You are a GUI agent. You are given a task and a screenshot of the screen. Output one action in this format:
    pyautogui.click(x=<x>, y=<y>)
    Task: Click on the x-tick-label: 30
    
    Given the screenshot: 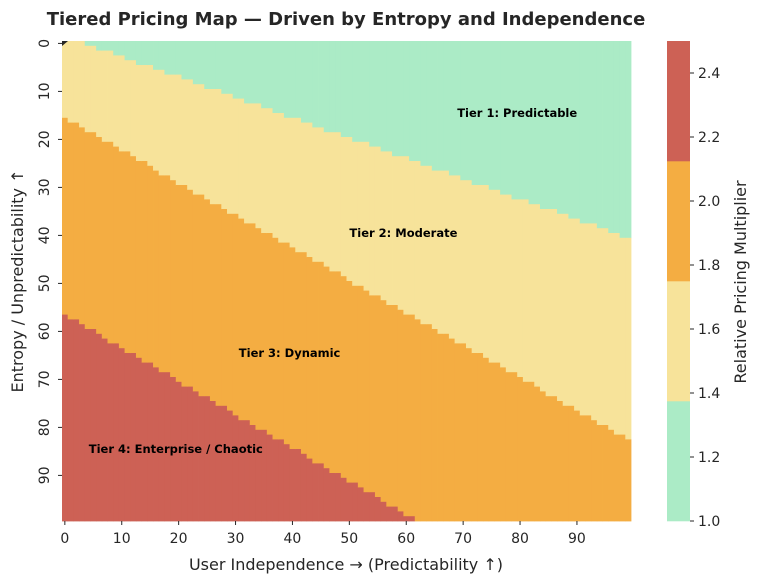 What is the action you would take?
    pyautogui.click(x=236, y=539)
    